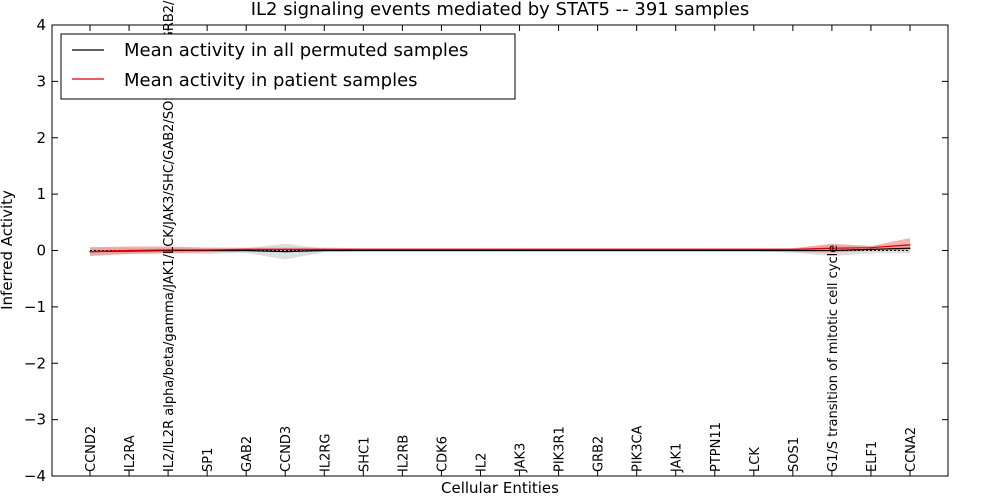 This screenshot has width=1000, height=500. Describe the element at coordinates (8, 250) in the screenshot. I see `y-axis-title: Inferred Activity` at that location.